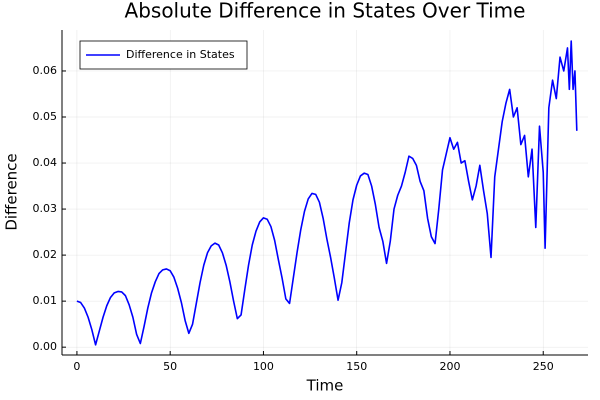 This screenshot has width=600, height=400. Describe the element at coordinates (45, 116) in the screenshot. I see `y-tick-label: 0.05` at that location.